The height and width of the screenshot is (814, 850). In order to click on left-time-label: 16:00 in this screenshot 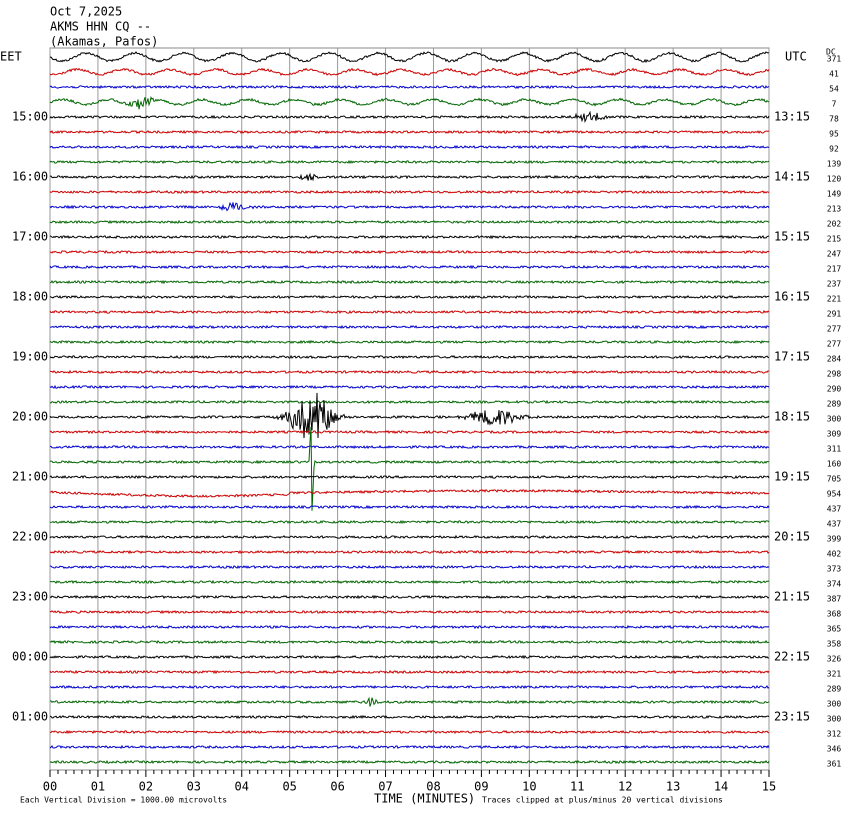, I will do `click(30, 177)`.